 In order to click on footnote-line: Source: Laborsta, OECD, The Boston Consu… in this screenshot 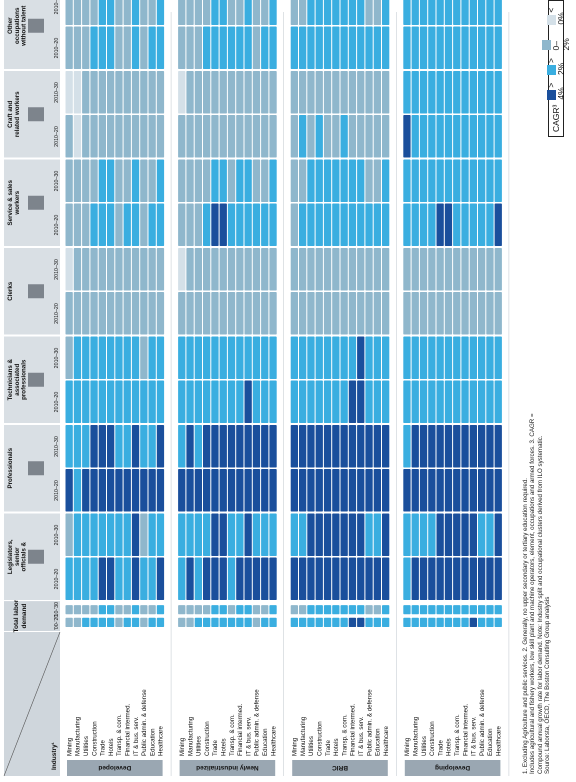, I will do `click(548, 685)`.